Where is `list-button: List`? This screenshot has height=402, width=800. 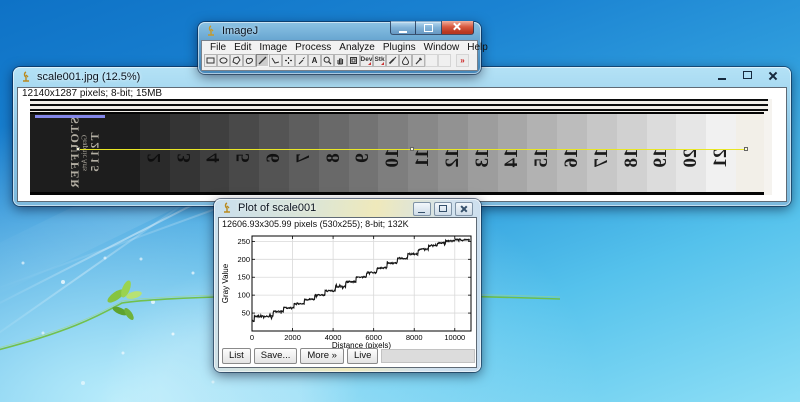
list-button: List is located at coordinates (236, 356).